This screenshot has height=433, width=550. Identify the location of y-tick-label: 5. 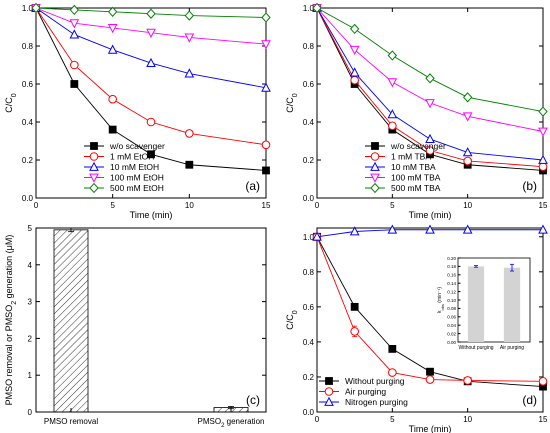
(30, 228).